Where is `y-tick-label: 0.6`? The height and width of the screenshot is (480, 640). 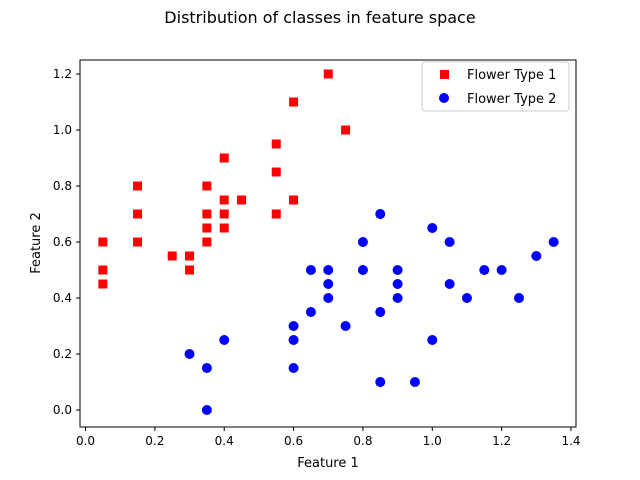
y-tick-label: 0.6 is located at coordinates (62, 242).